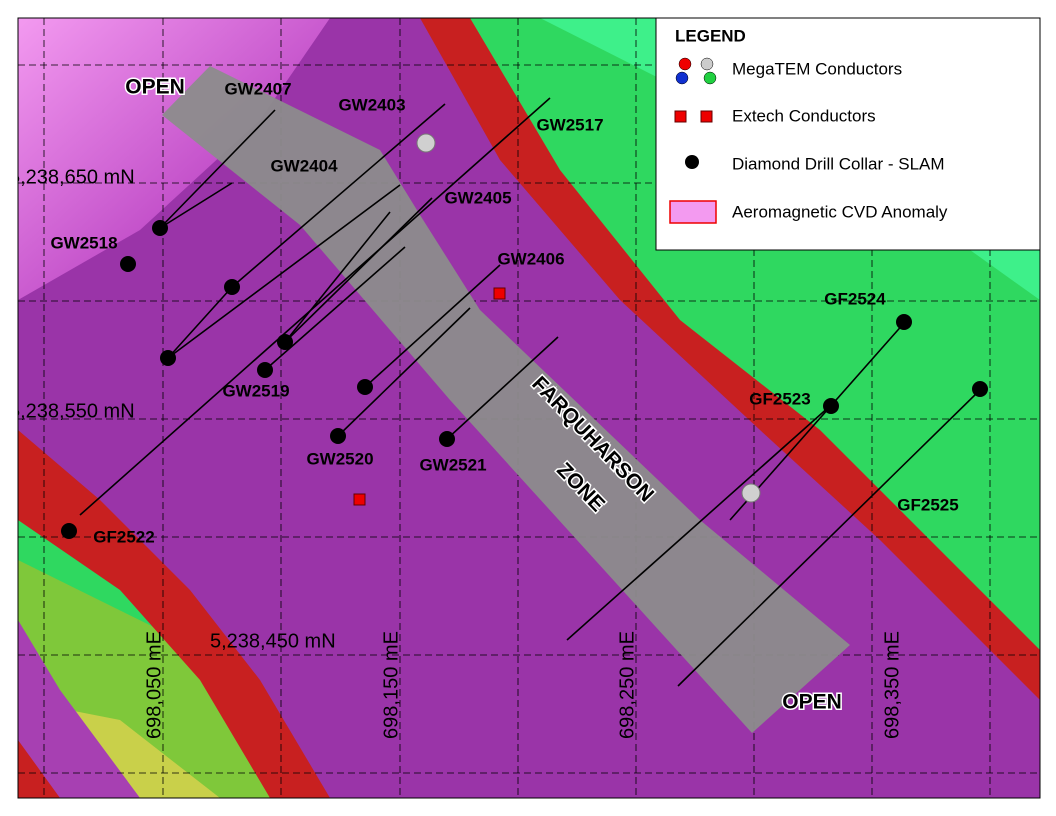 The image size is (1056, 816). What do you see at coordinates (779, 398) in the screenshot?
I see `hole-label: GF2523` at bounding box center [779, 398].